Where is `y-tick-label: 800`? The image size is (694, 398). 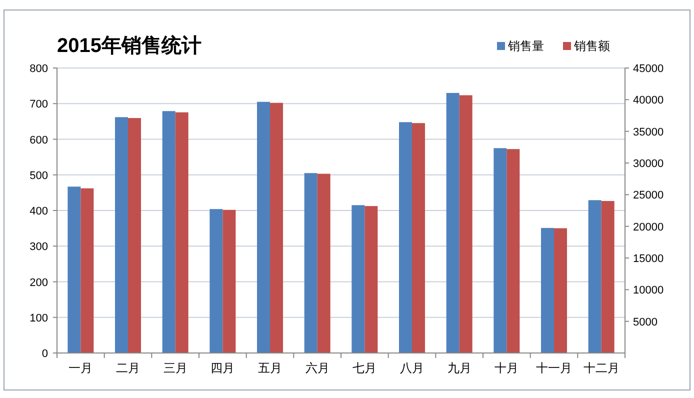 y-tick-label: 800 is located at coordinates (39, 69).